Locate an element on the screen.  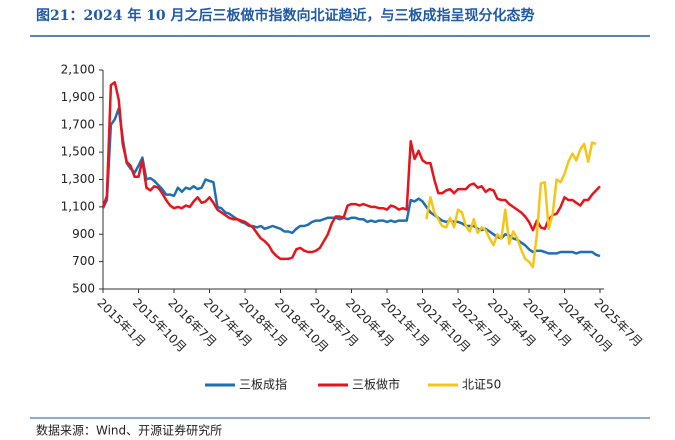
series-line is located at coordinates (511, 205).